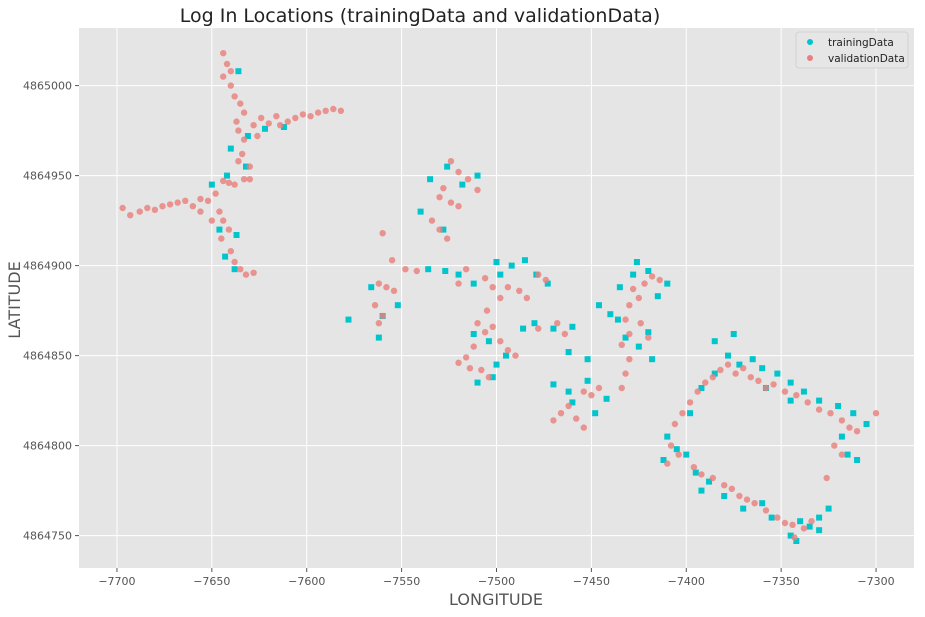 This screenshot has height=617, width=925. What do you see at coordinates (810, 58) in the screenshot?
I see `legend-marker` at bounding box center [810, 58].